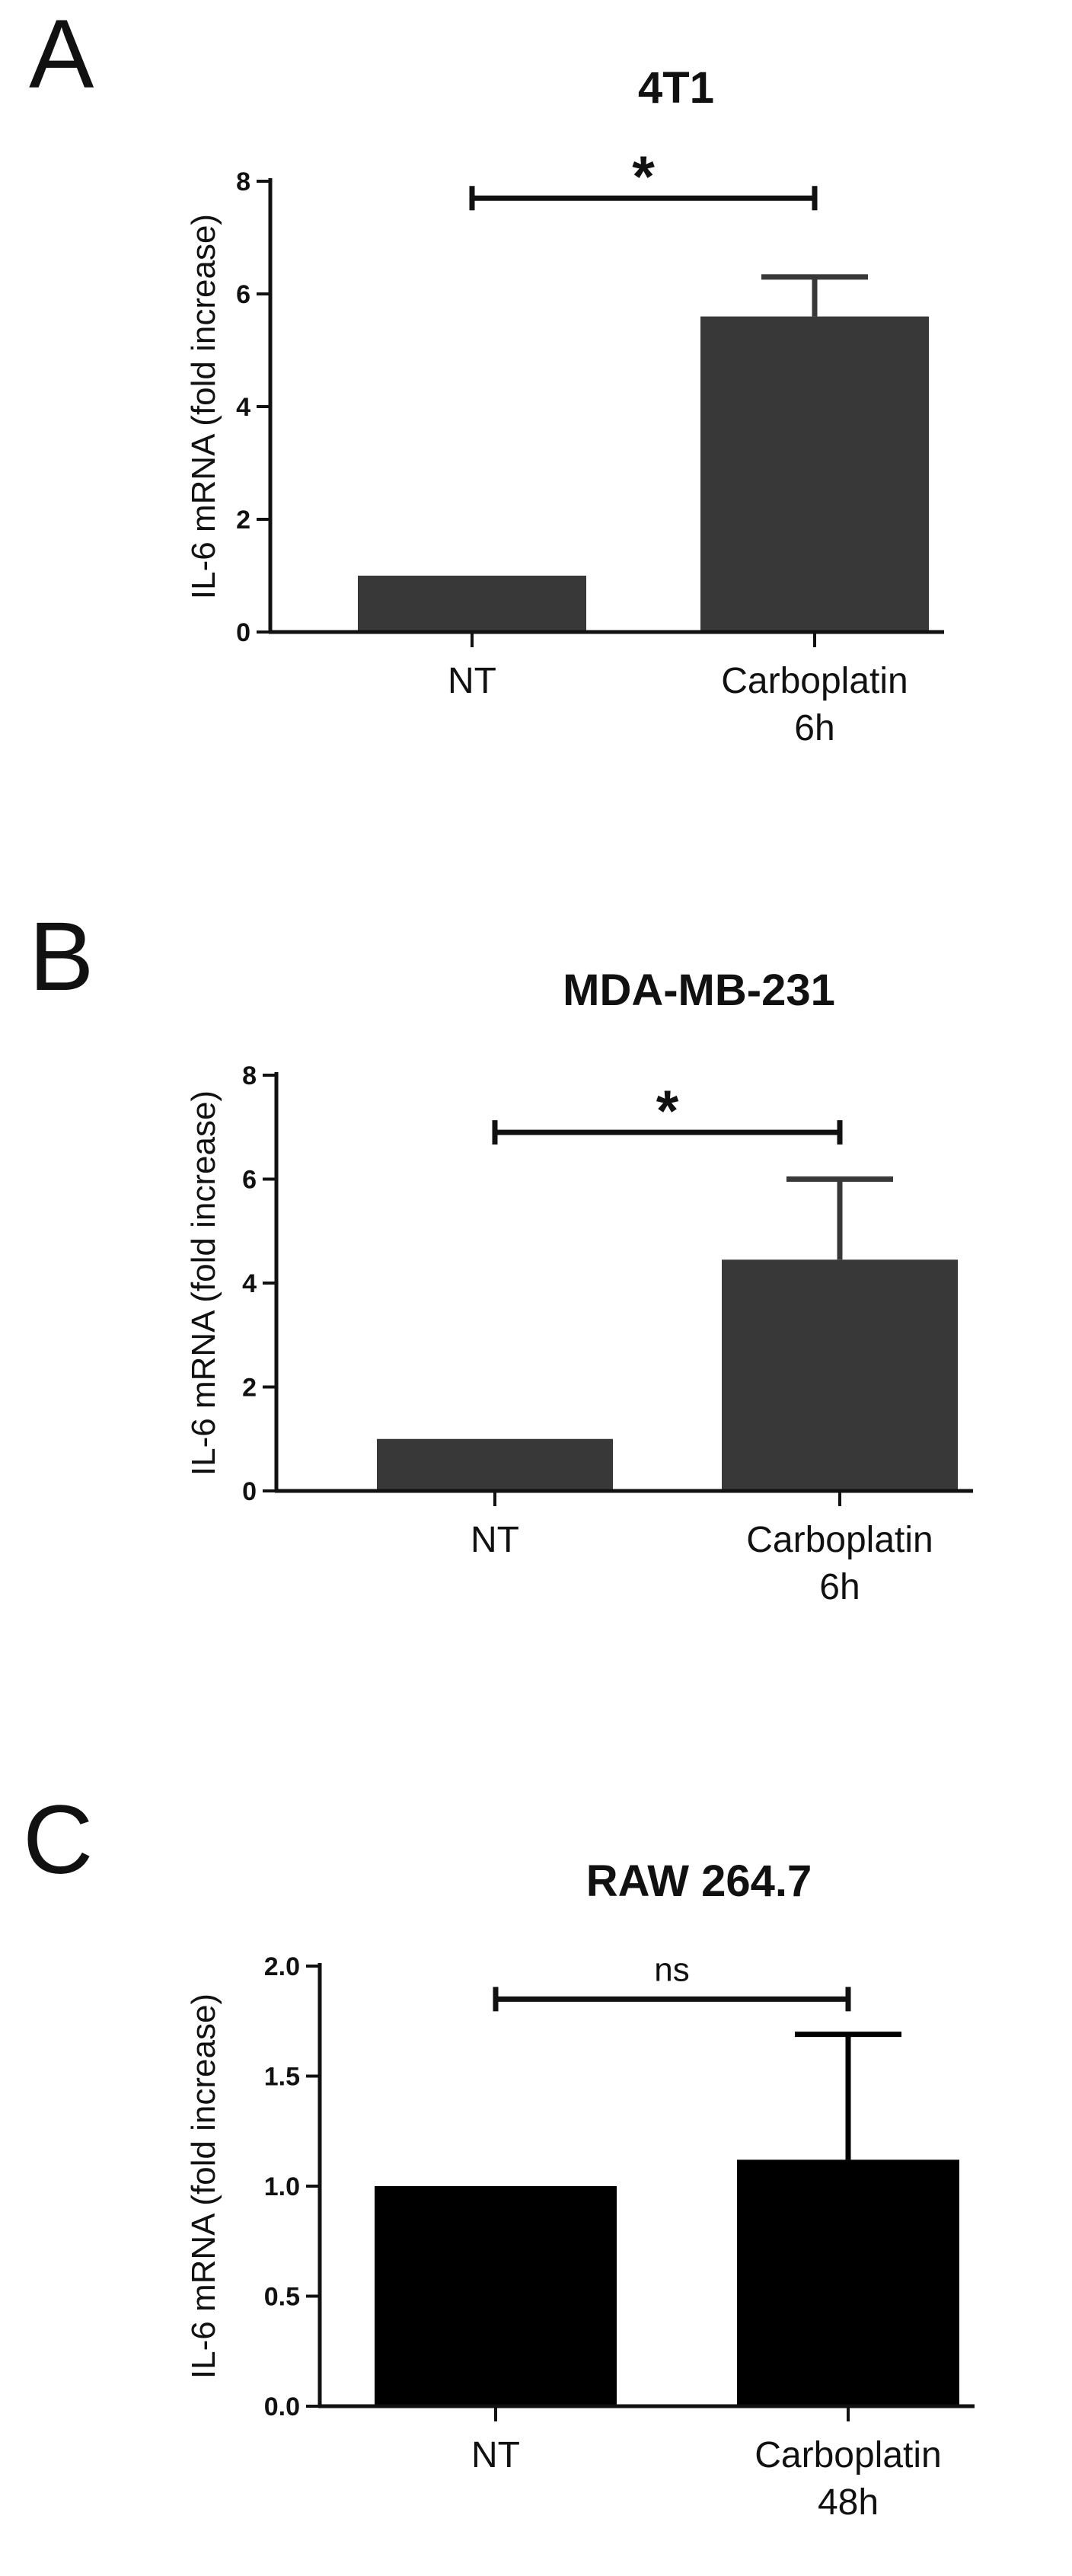 The height and width of the screenshot is (2576, 1072). What do you see at coordinates (61, 956) in the screenshot?
I see `panel-letter: B` at bounding box center [61, 956].